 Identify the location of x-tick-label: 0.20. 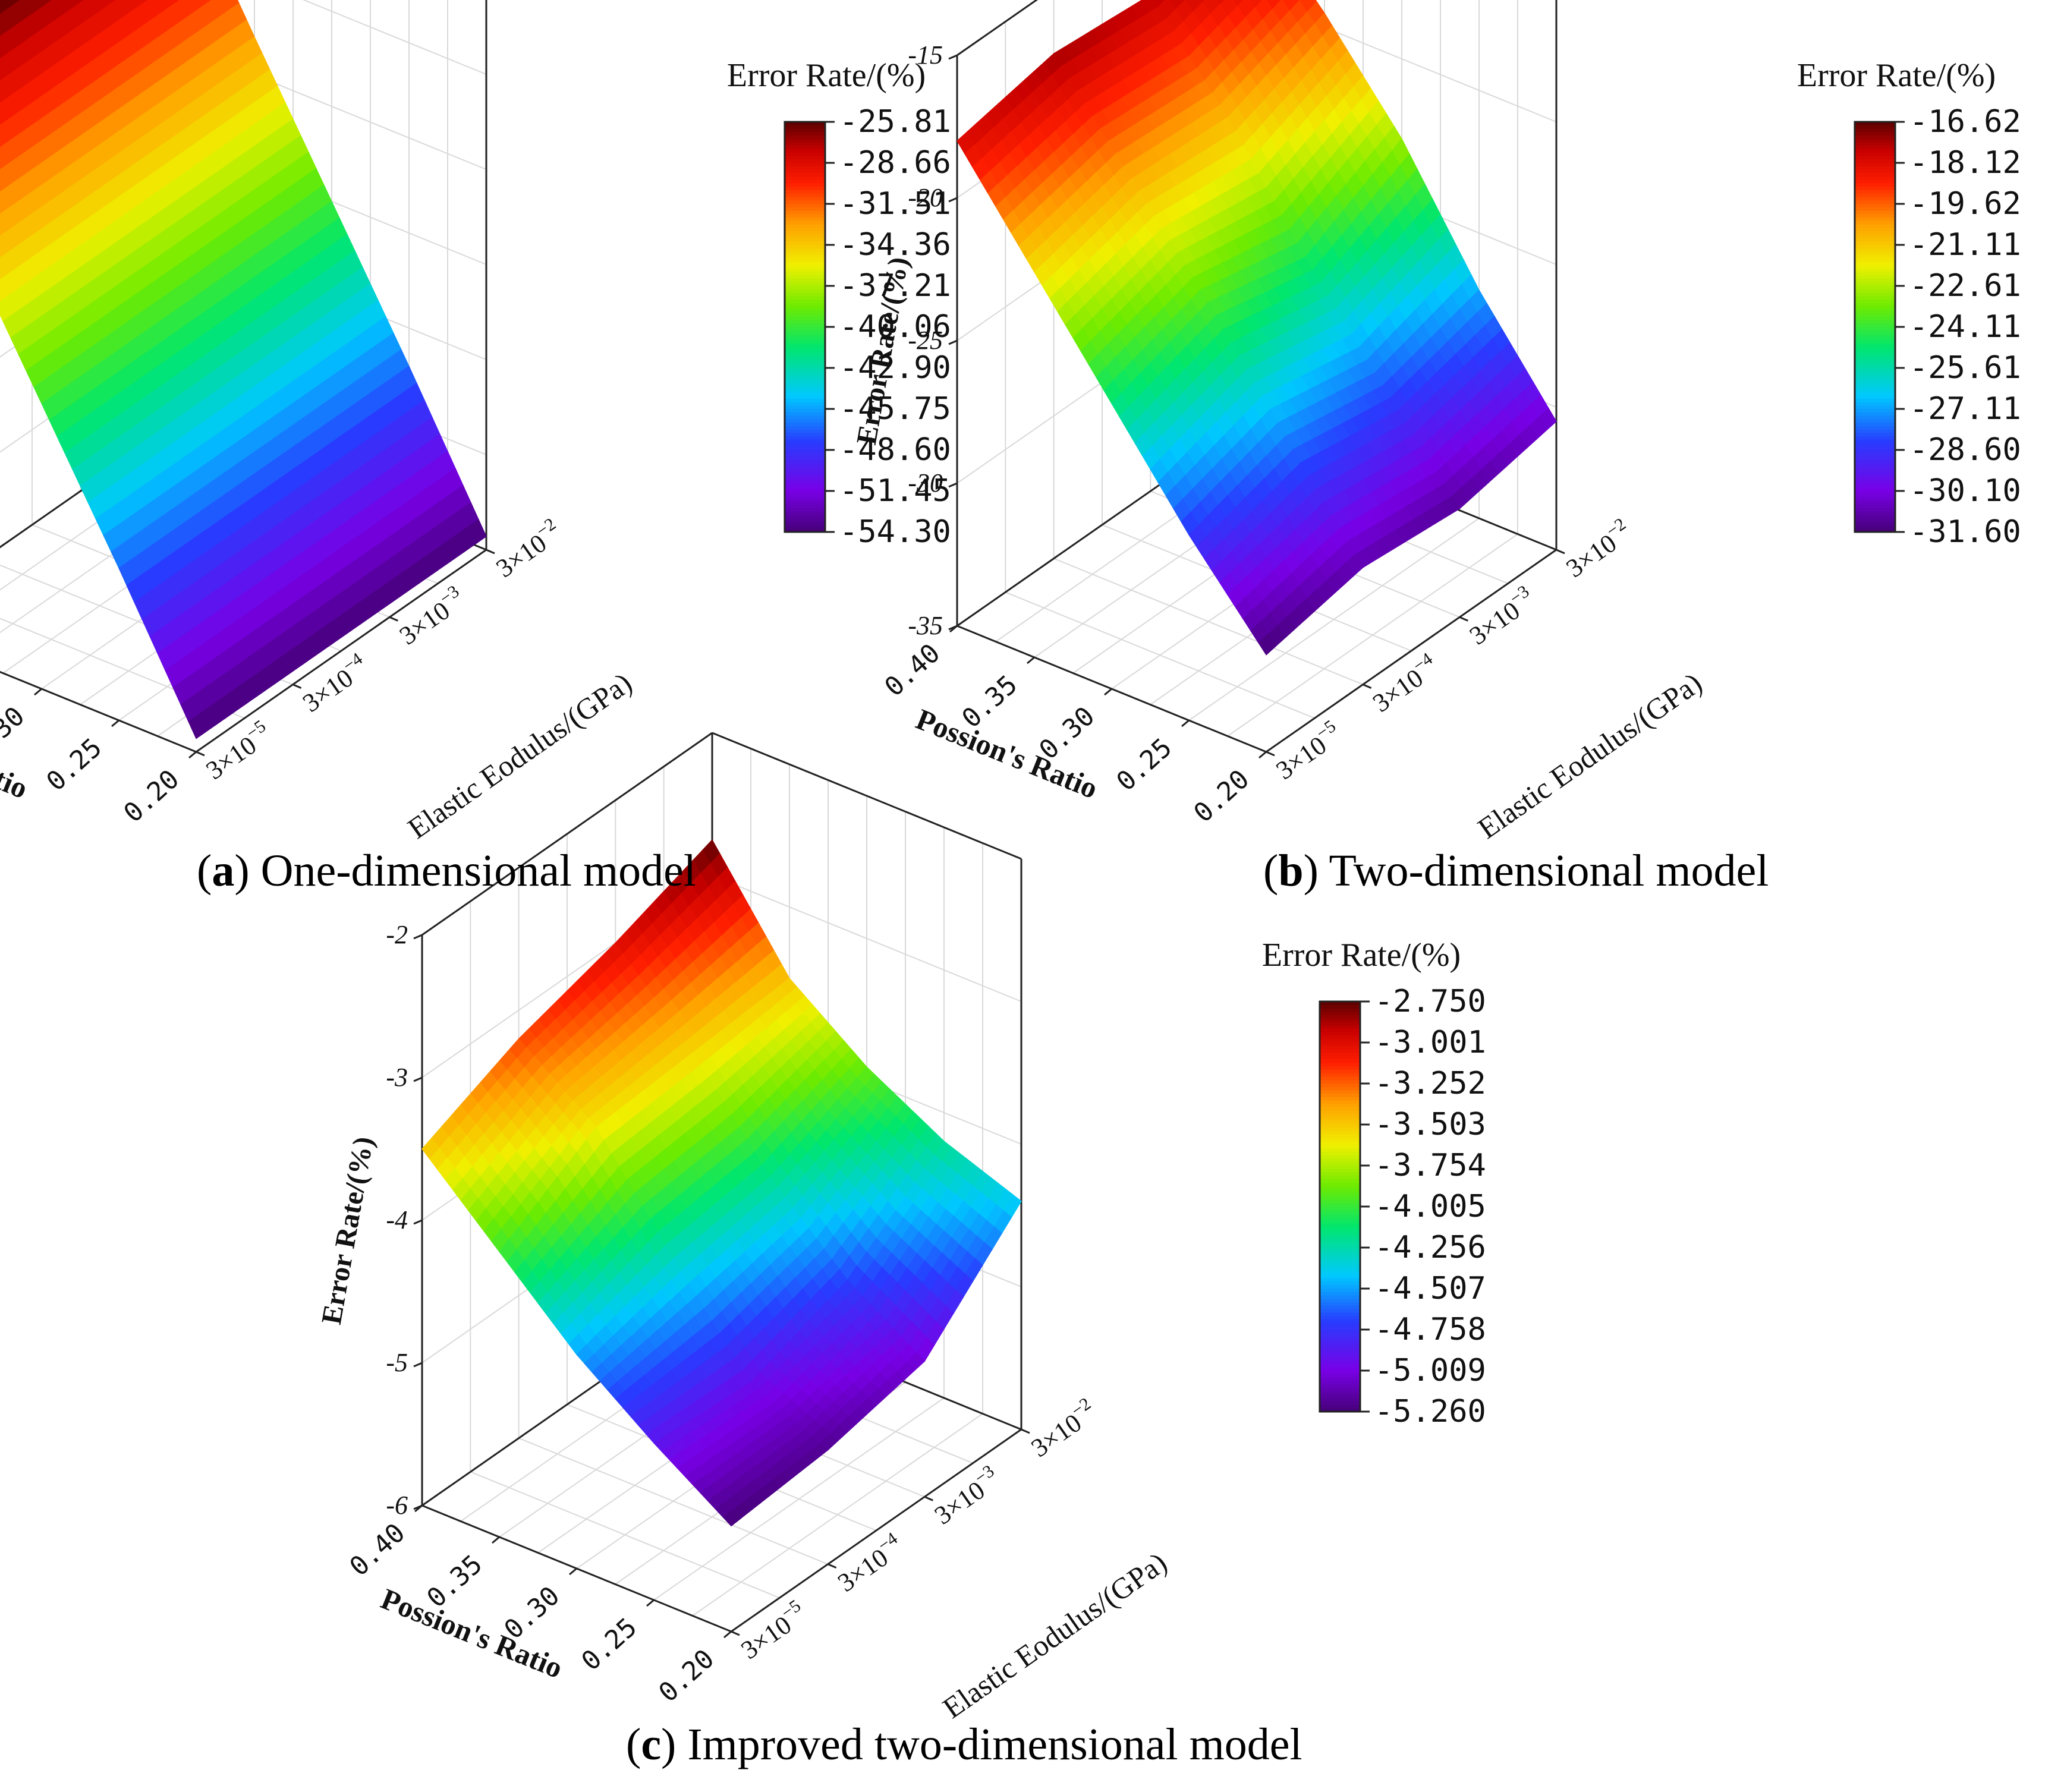
(151, 796).